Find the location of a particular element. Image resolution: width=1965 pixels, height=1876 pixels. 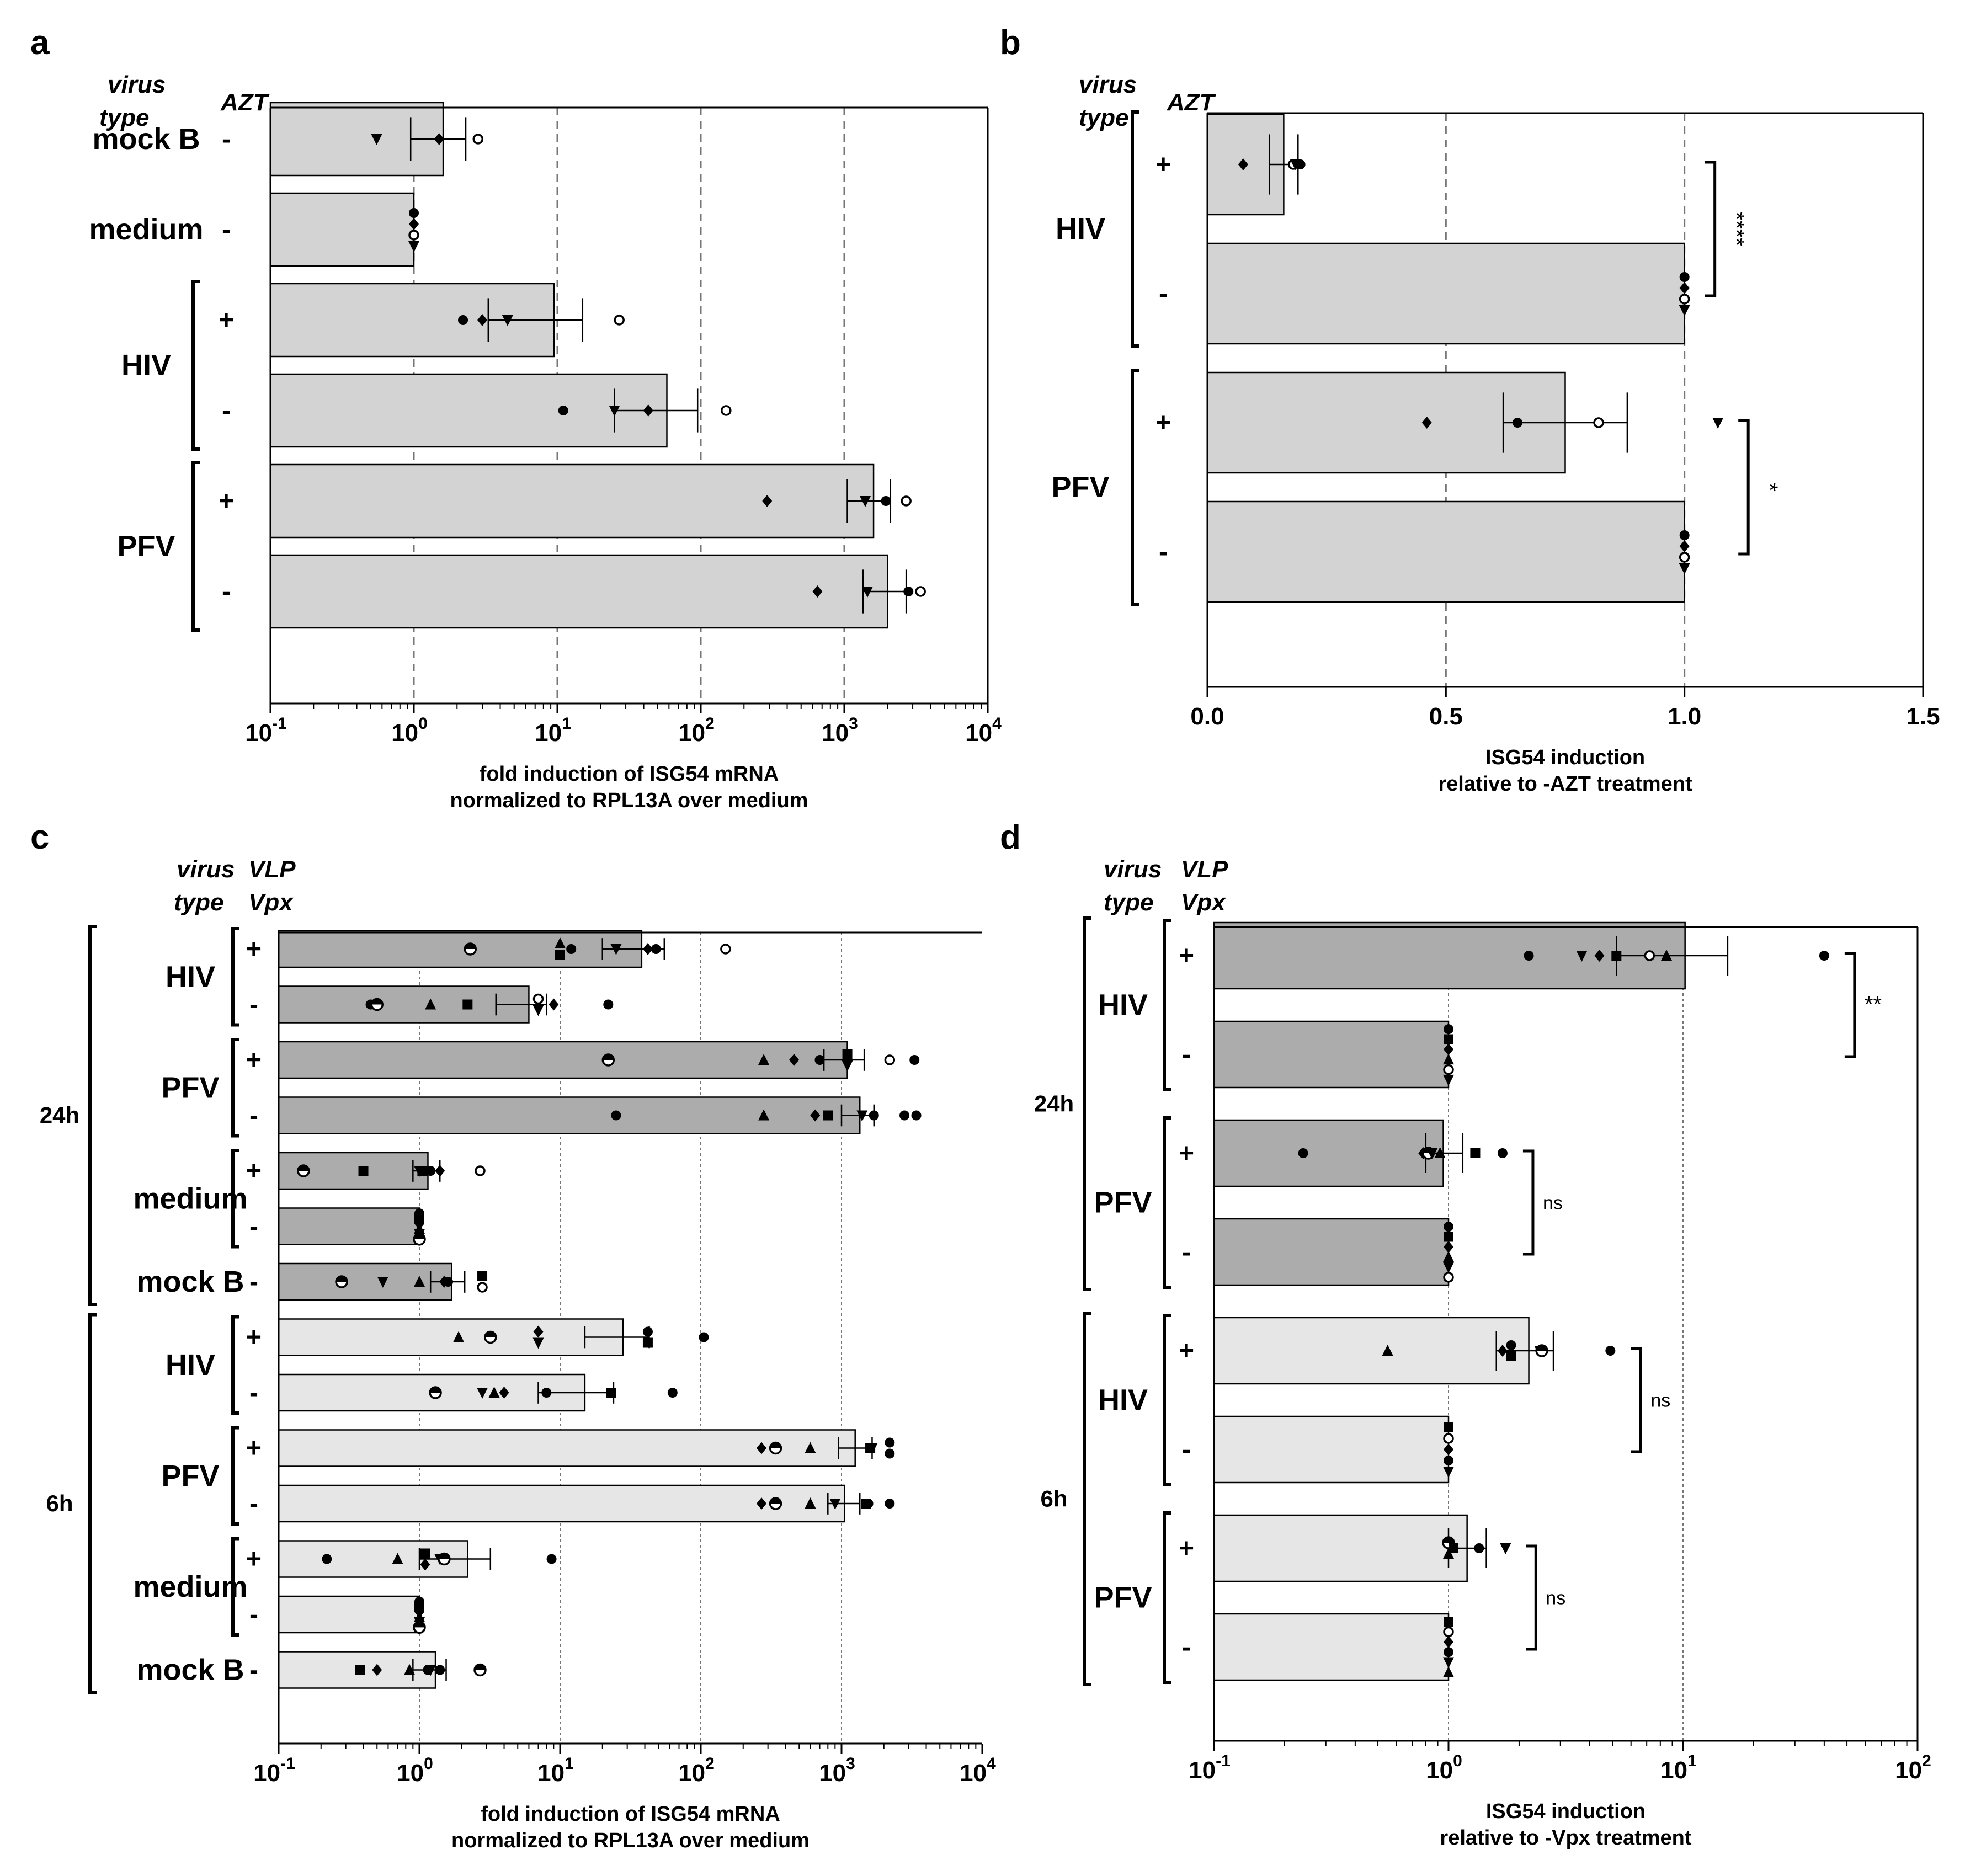

x-tick-label: 10¹ is located at coordinates (1678, 1768).